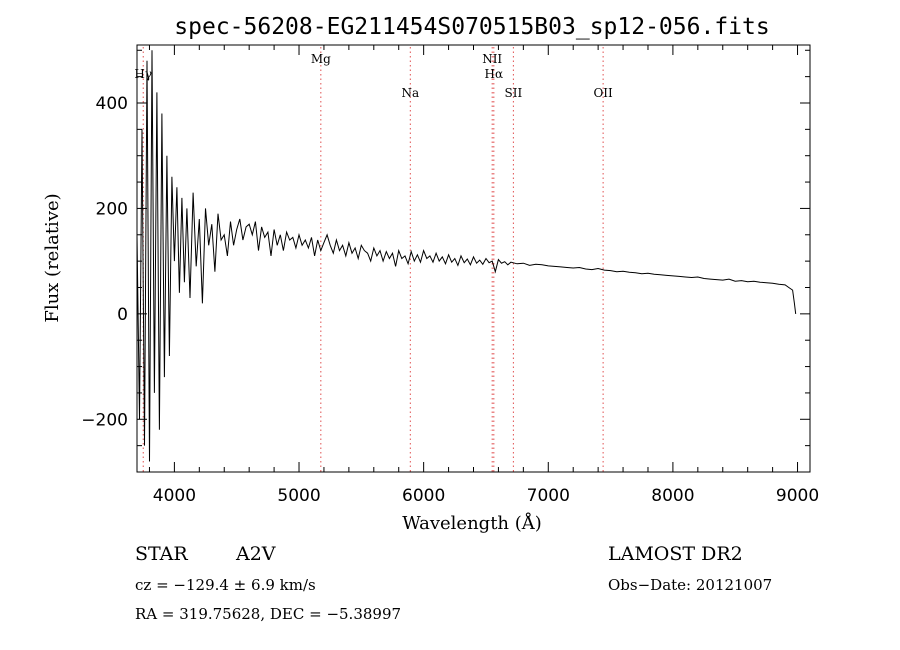 This screenshot has height=650, width=900. I want to click on redshift-velocity: cz = −129.4 ± 6.9 km/s, so click(225, 585).